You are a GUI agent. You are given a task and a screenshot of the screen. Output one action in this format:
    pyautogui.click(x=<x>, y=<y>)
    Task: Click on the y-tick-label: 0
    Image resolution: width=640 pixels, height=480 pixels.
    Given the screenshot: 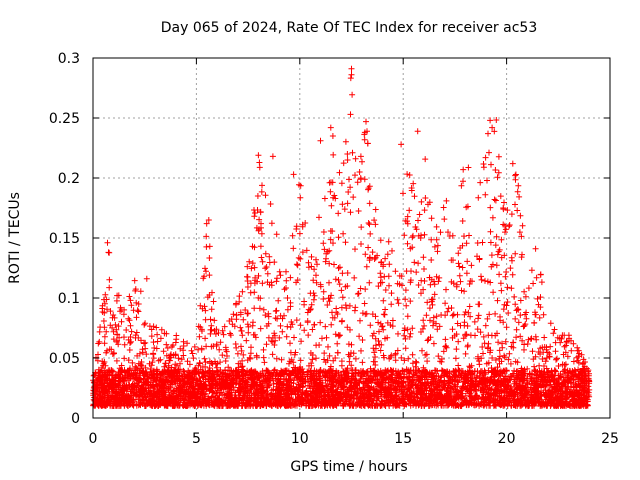 What is the action you would take?
    pyautogui.click(x=75, y=419)
    